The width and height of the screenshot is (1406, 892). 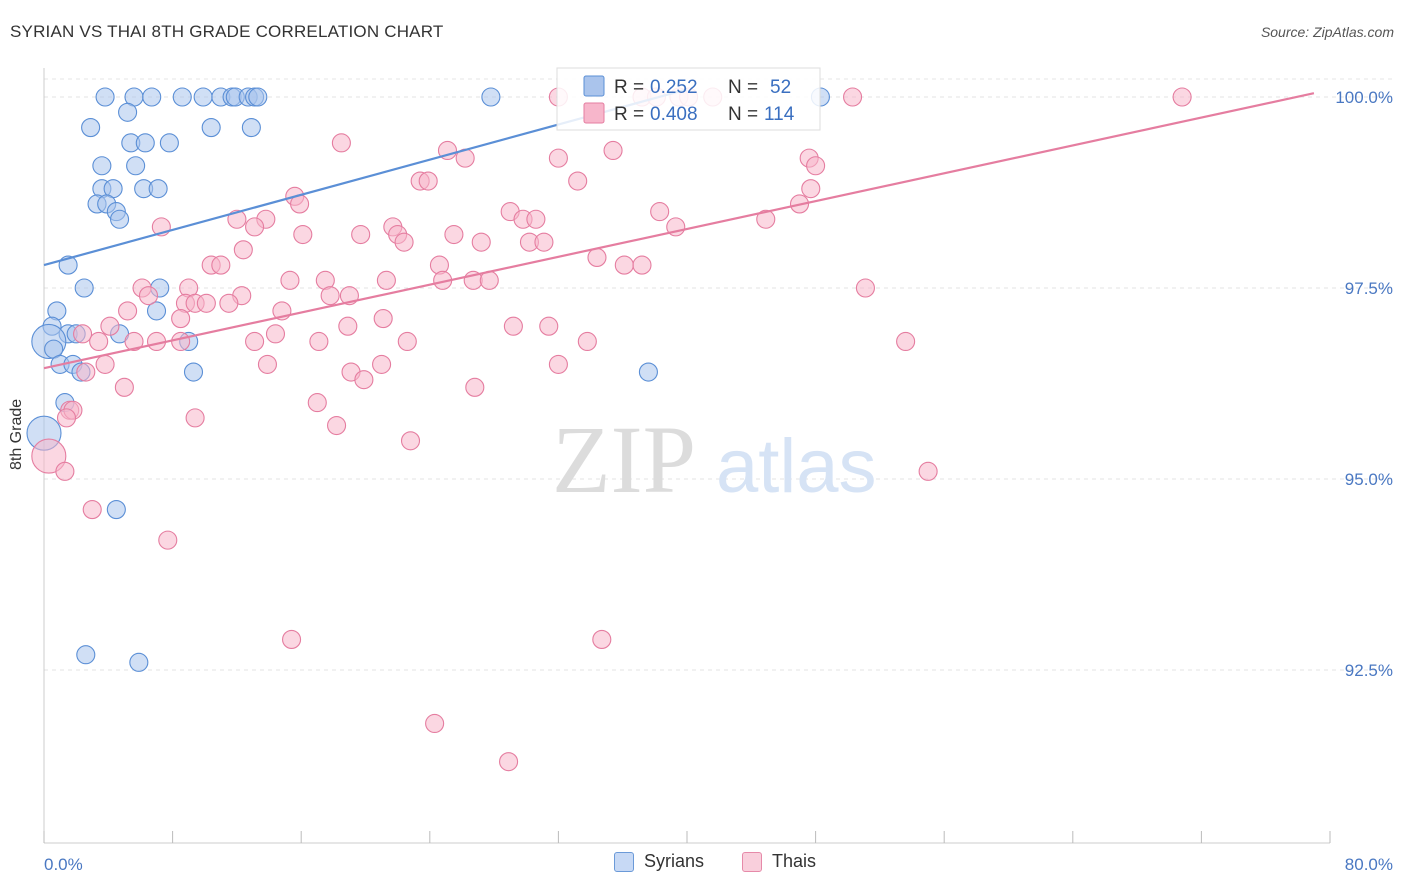 What do you see at coordinates (624, 459) in the screenshot?
I see `watermark-zip: ZIP` at bounding box center [624, 459].